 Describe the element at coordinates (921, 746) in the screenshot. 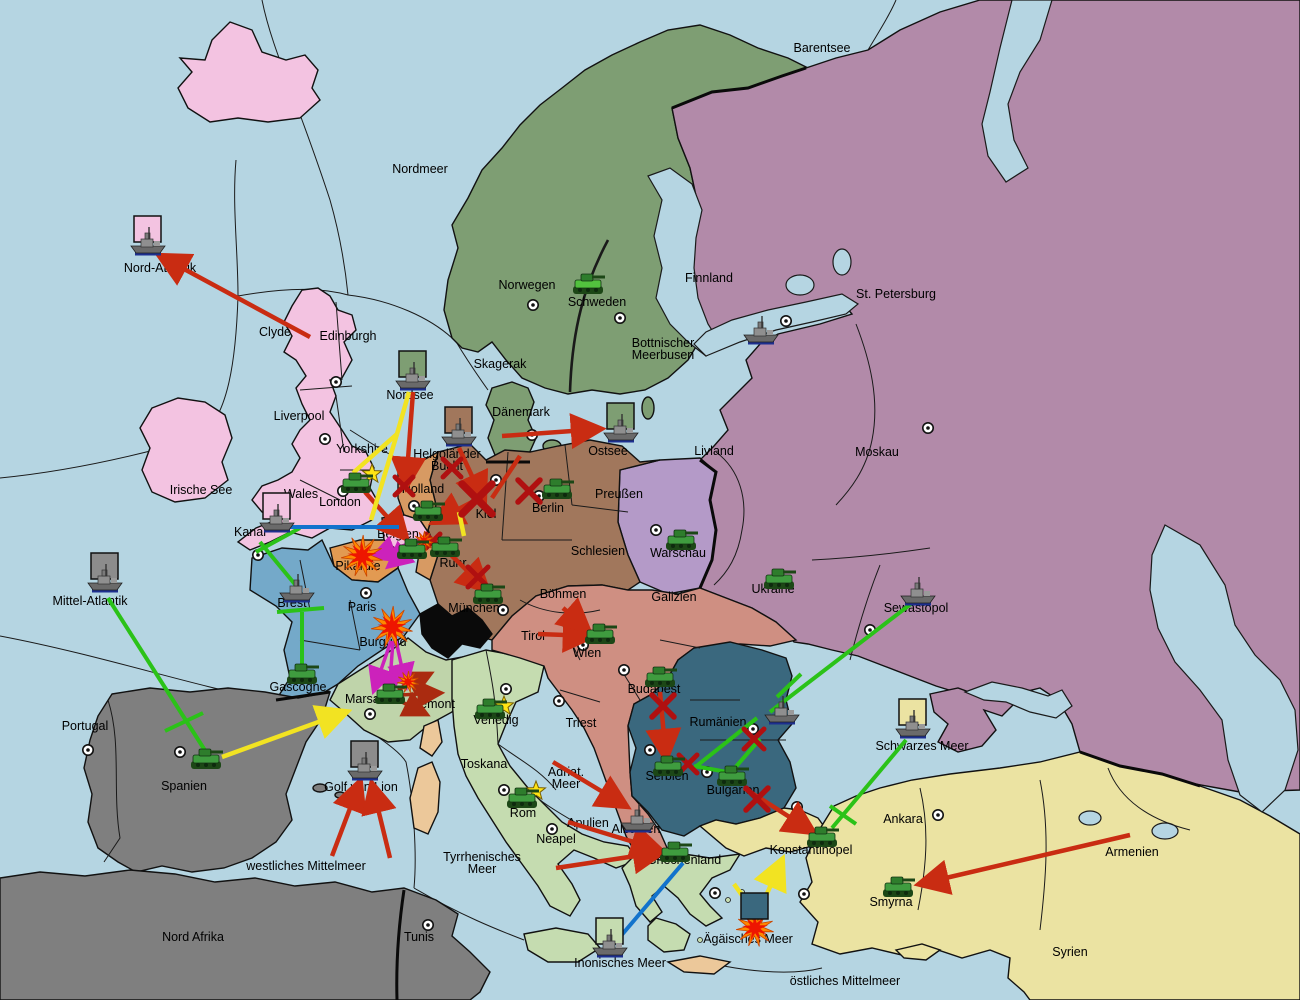

I see `province-label: Schwarzes Meer` at that location.